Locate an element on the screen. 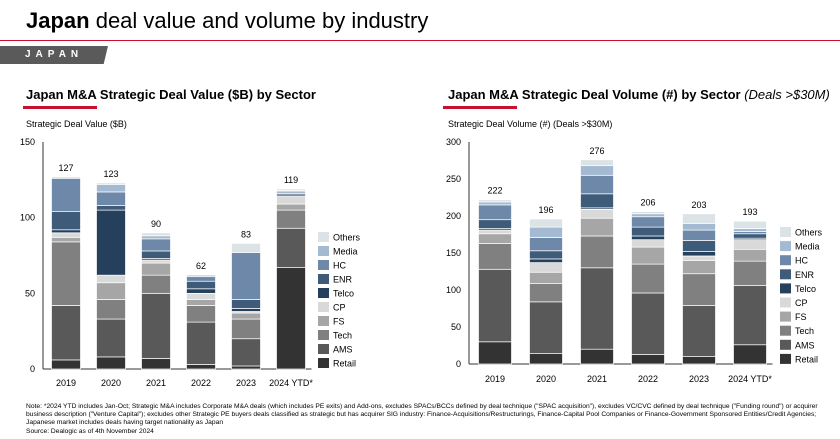 This screenshot has height=439, width=840. value-legend-label-telco: Telco is located at coordinates (343, 294).